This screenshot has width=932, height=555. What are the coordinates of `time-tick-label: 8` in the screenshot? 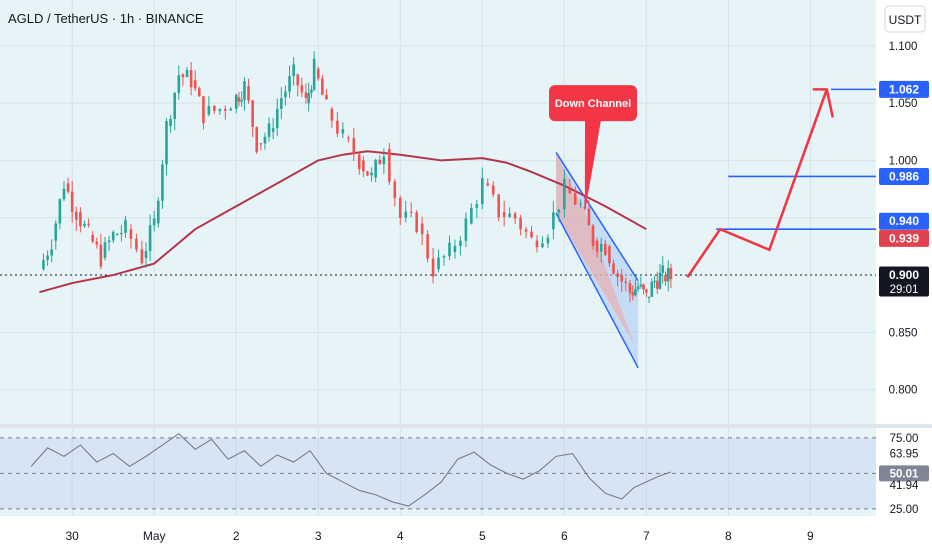 It's located at (728, 536).